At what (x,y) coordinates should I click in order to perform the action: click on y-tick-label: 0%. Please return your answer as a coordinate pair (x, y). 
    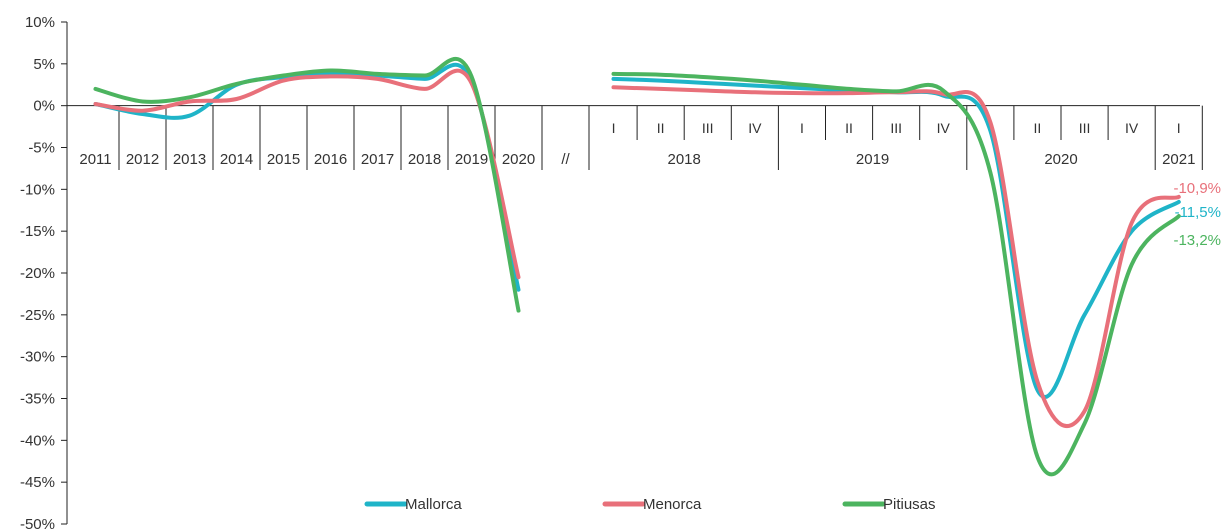
    Looking at the image, I should click on (44, 106).